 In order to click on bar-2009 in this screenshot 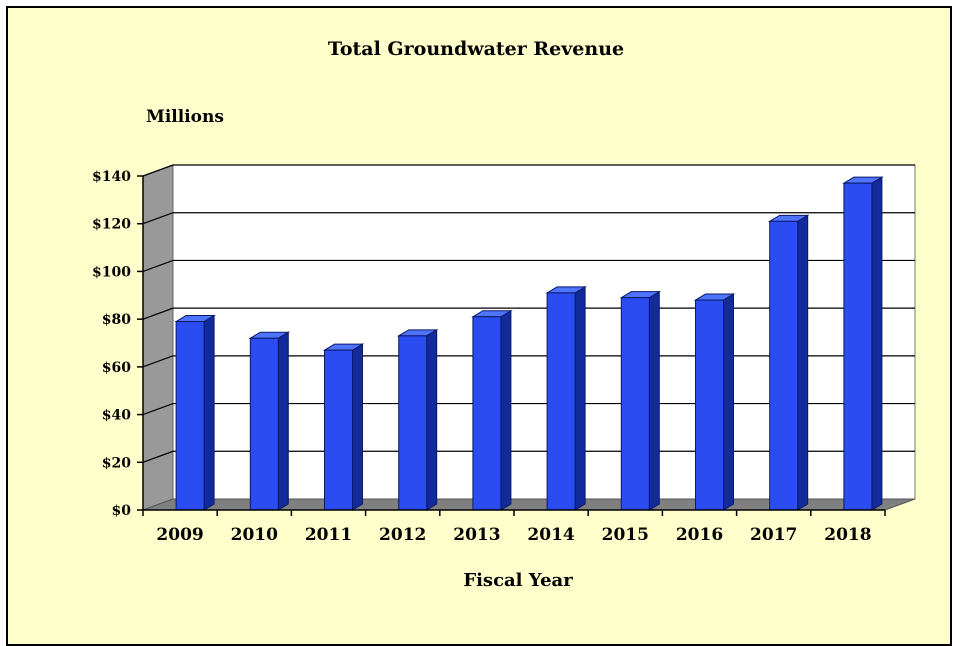, I will do `click(195, 412)`.